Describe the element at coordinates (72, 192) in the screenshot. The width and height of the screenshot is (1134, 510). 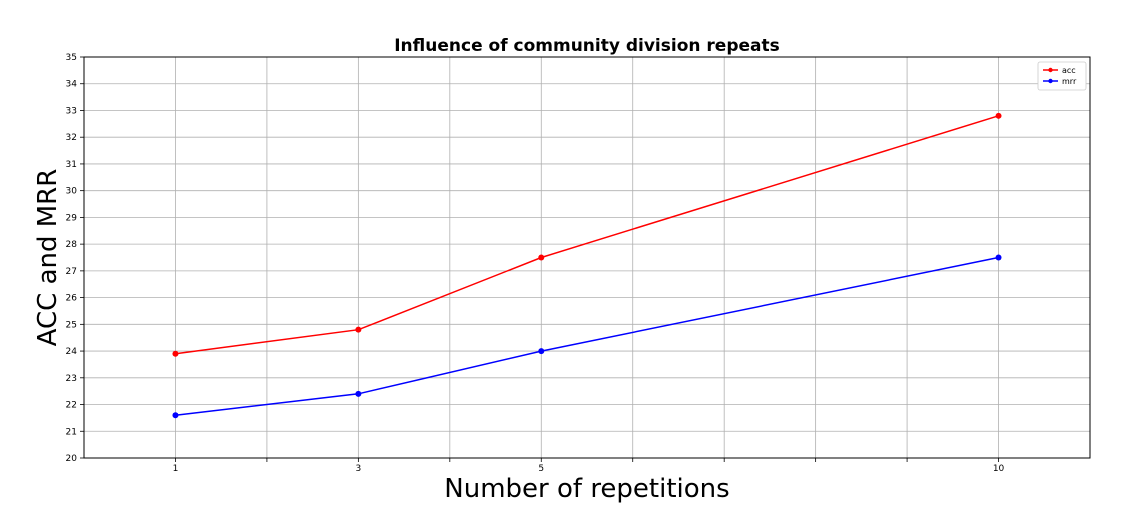
I see `y-tick-label: 30` at that location.